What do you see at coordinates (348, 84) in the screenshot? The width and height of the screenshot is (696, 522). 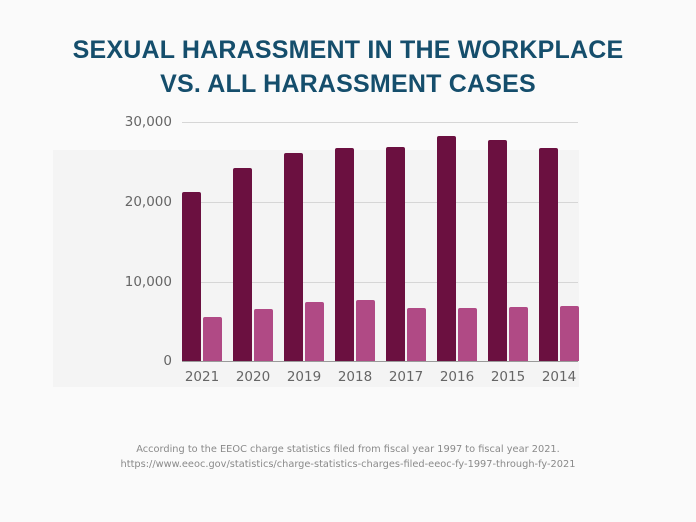 I see `chart-title-line-2: VS. ALL HARASSMENT CASES` at bounding box center [348, 84].